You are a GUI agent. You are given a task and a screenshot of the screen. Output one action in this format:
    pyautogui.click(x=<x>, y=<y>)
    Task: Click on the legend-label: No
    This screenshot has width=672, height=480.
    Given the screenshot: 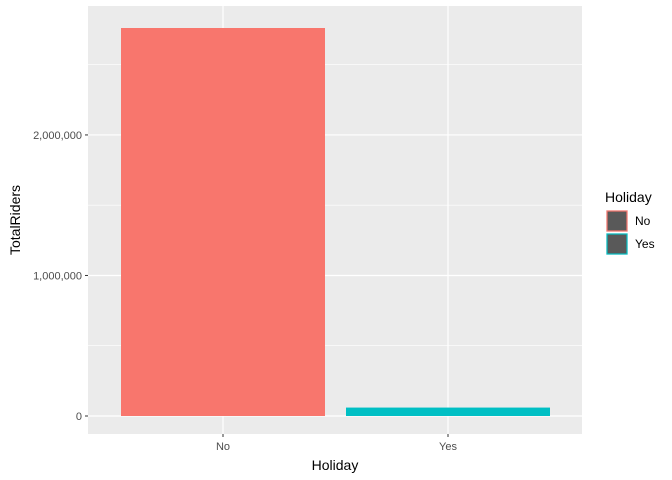 What is the action you would take?
    pyautogui.click(x=643, y=221)
    